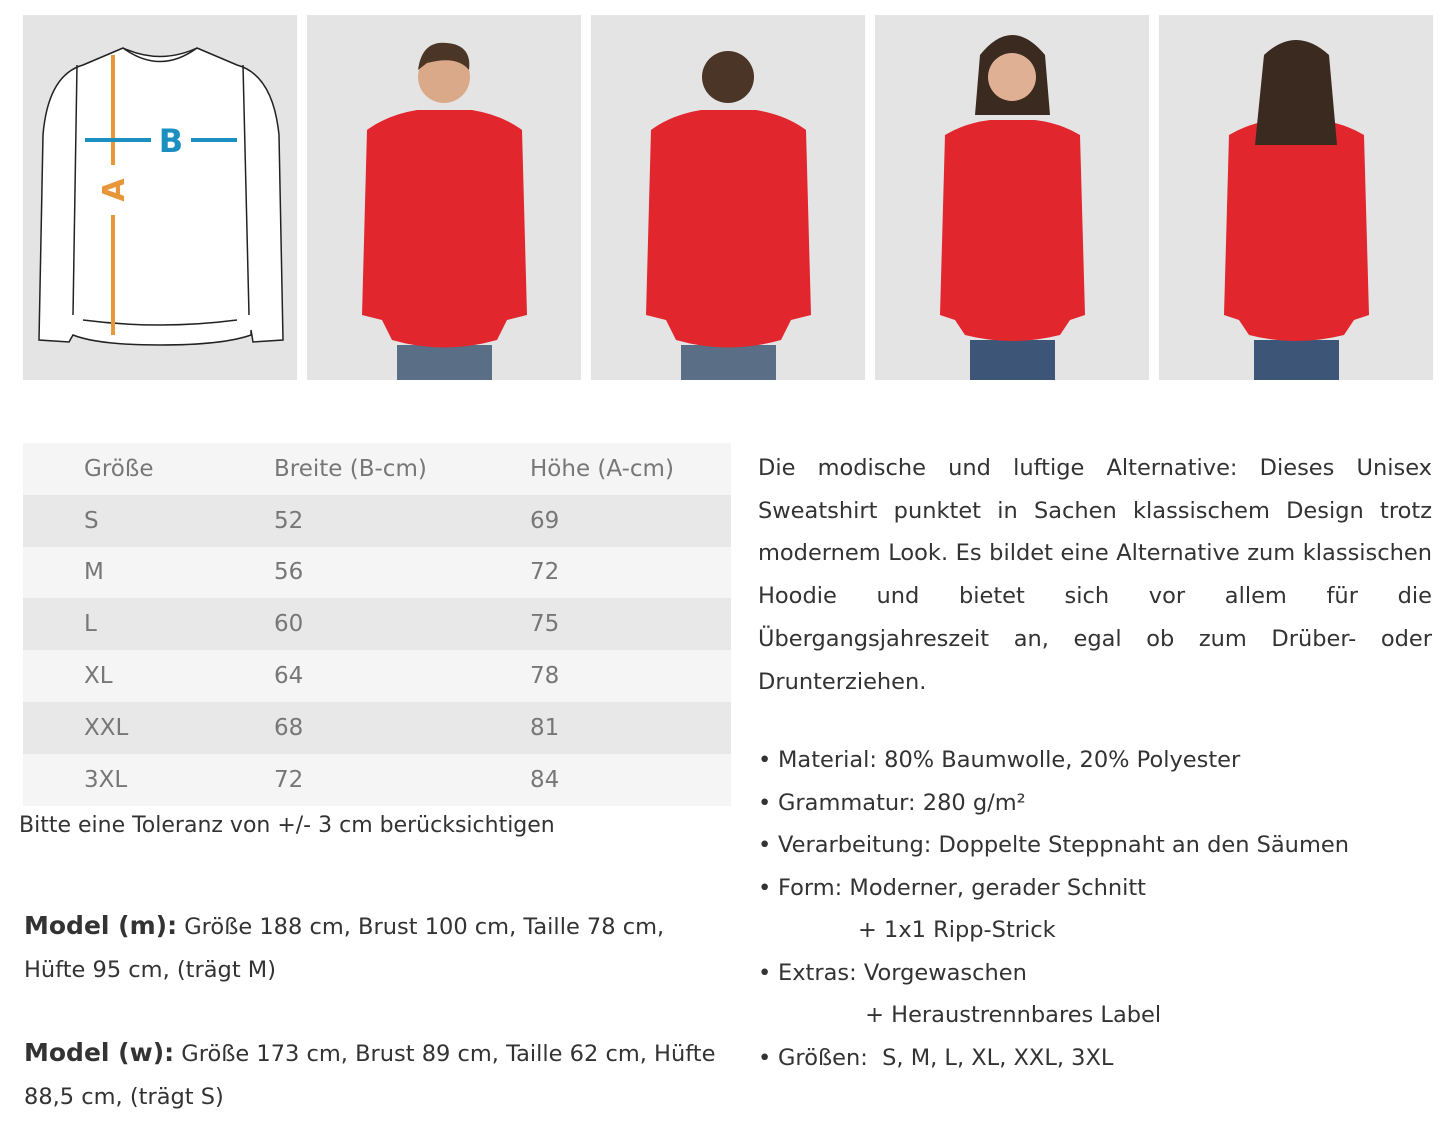 The width and height of the screenshot is (1445, 1145). I want to click on size-diagram: B A, so click(160, 197).